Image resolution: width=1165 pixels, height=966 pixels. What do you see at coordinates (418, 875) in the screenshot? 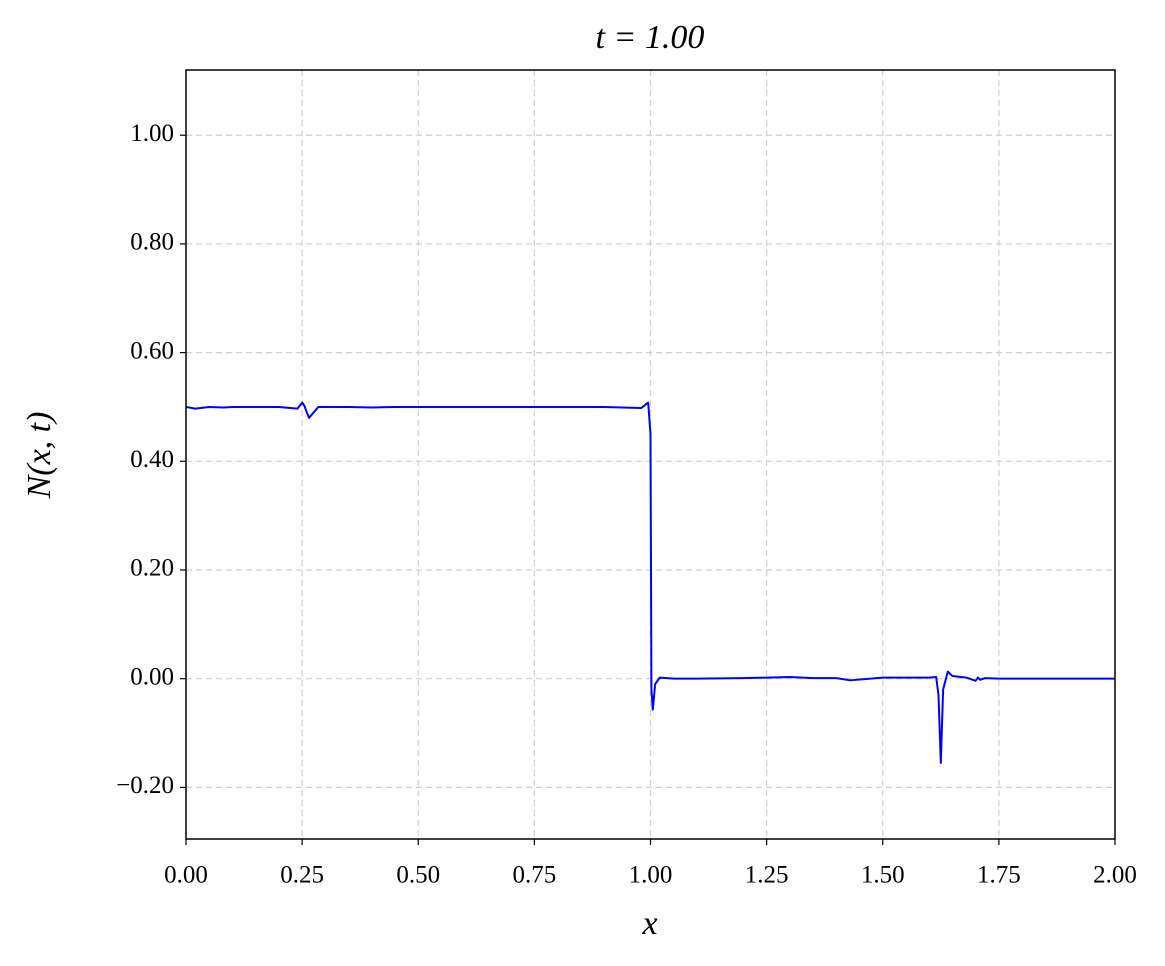
I see `x-tick-label: 0.50` at bounding box center [418, 875].